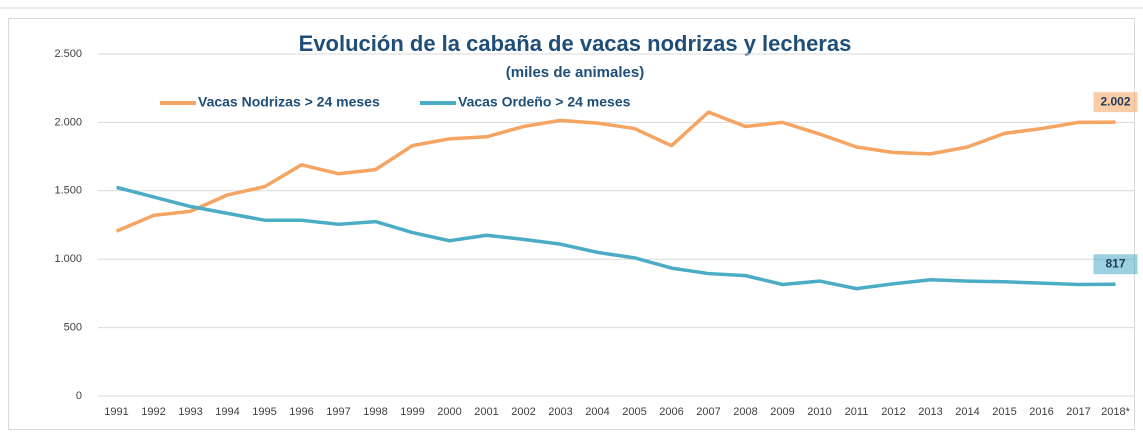  What do you see at coordinates (68, 122) in the screenshot?
I see `y-tick-label: 2.000` at bounding box center [68, 122].